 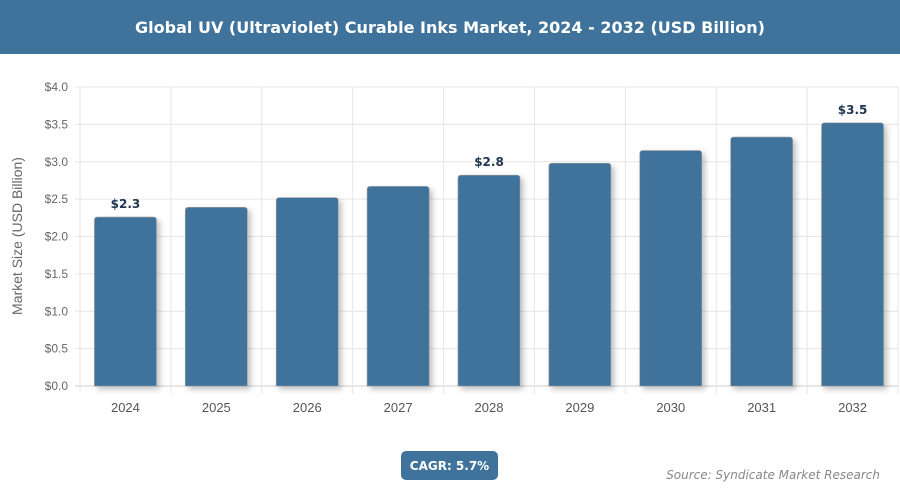 What do you see at coordinates (489, 162) in the screenshot?
I see `data-label: $2.8` at bounding box center [489, 162].